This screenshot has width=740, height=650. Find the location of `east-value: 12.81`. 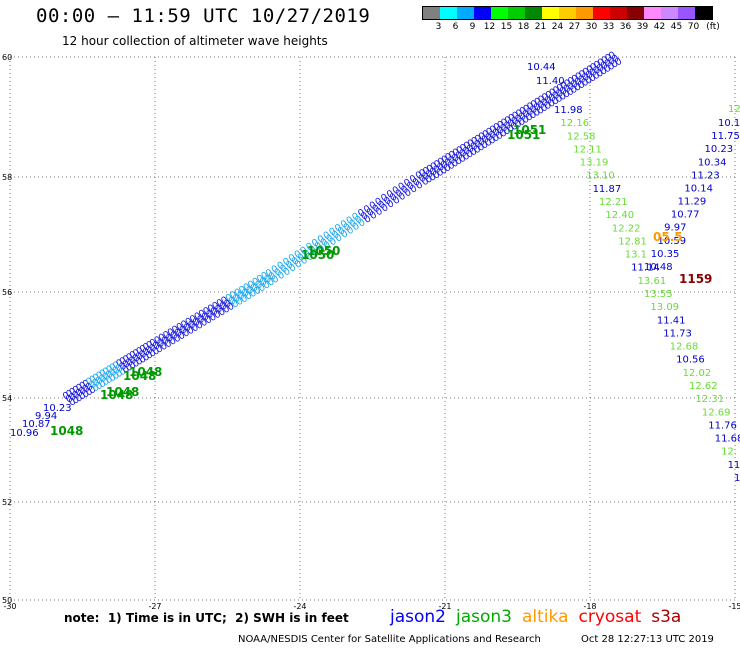

east-value: 12.81 is located at coordinates (632, 241).